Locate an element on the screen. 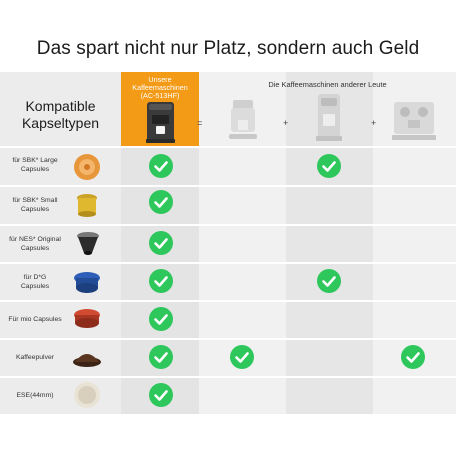  ese-pod-image is located at coordinates (87, 395).